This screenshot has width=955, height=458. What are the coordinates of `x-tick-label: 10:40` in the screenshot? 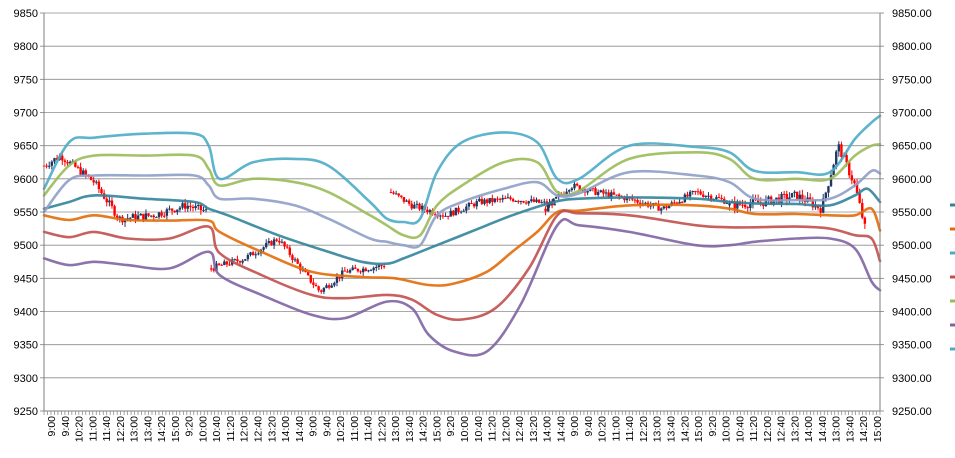 It's located at (217, 429).